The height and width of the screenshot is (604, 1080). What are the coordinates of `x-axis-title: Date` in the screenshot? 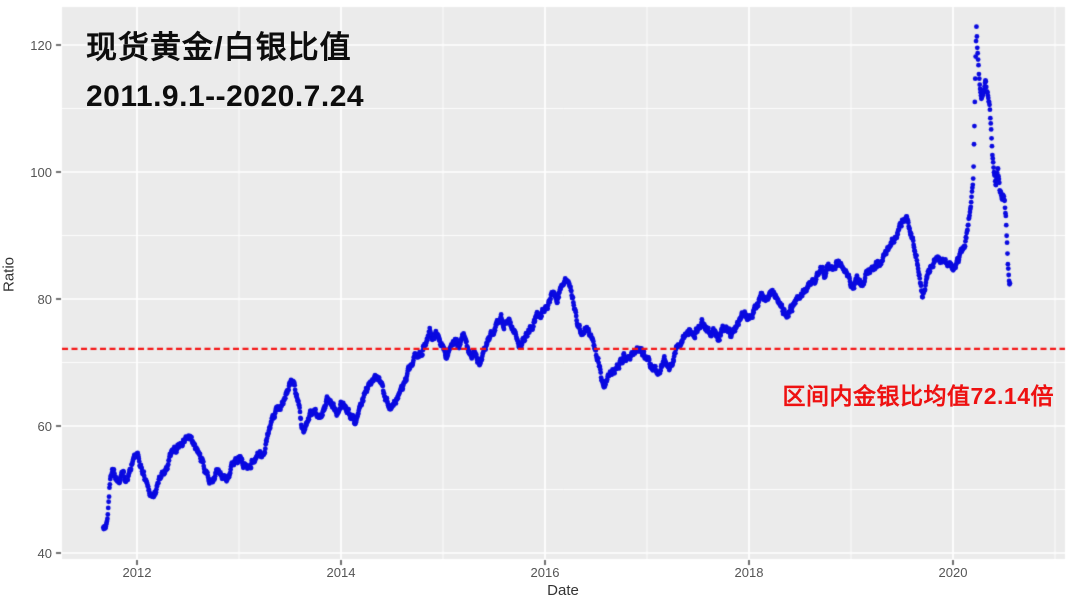 It's located at (563, 590).